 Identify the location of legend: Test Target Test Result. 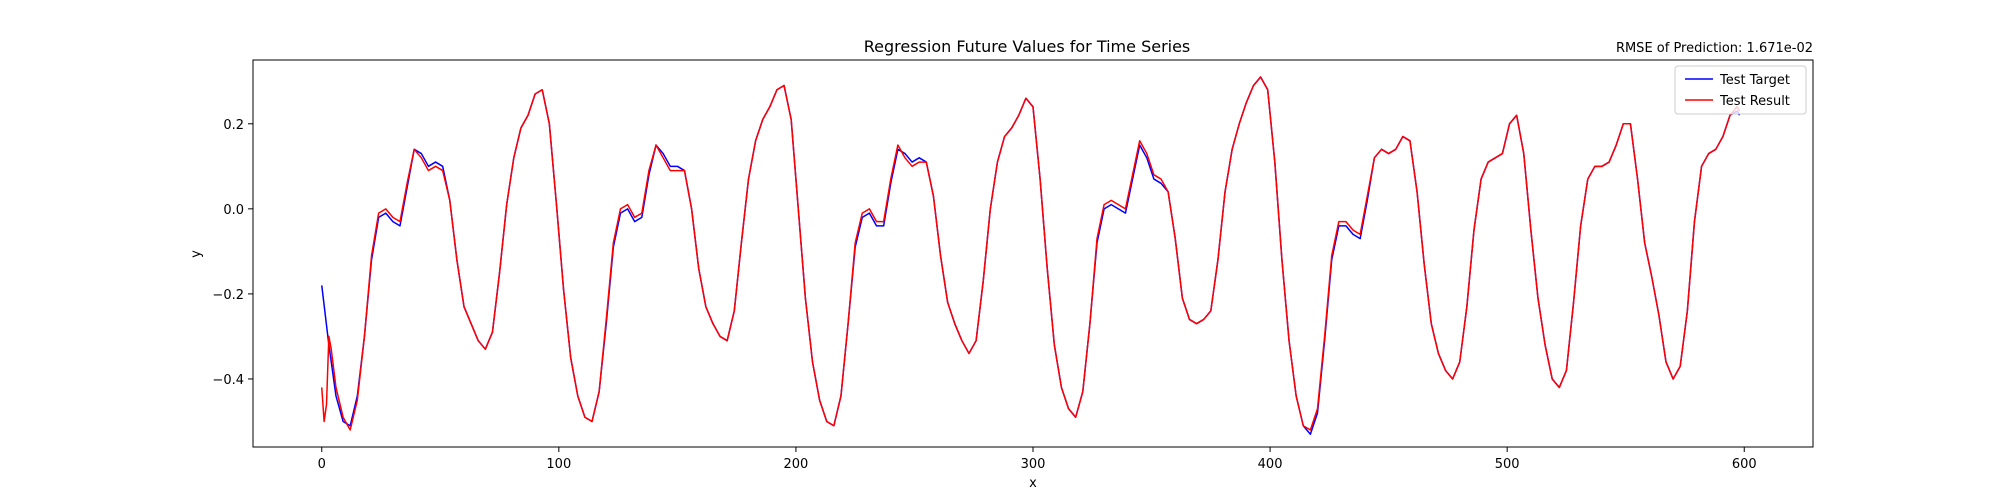
(1740, 90).